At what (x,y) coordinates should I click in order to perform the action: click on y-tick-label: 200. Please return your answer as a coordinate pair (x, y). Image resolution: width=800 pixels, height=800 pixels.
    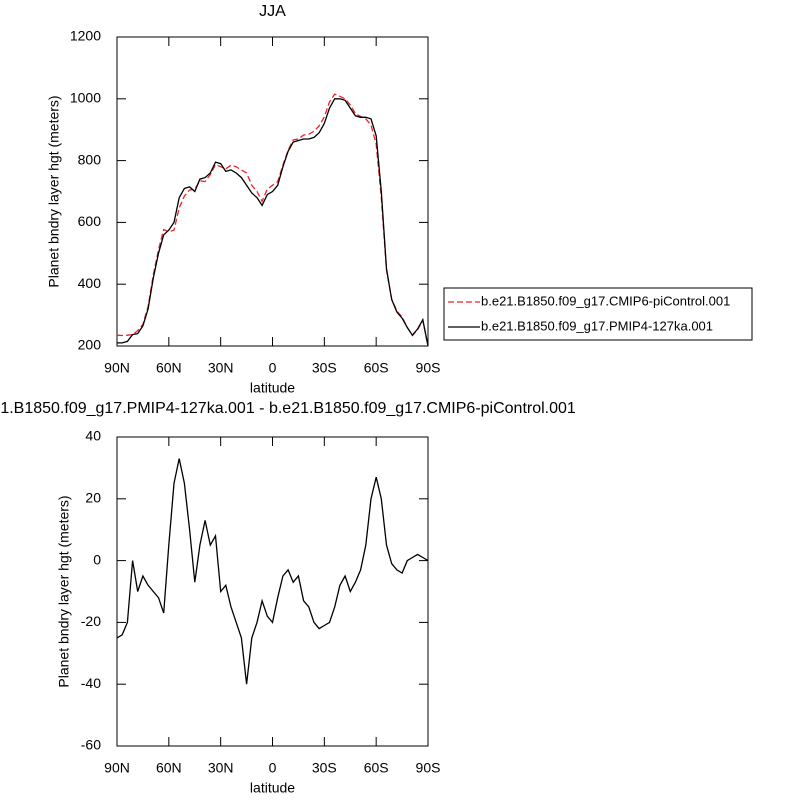
    Looking at the image, I should click on (90, 345).